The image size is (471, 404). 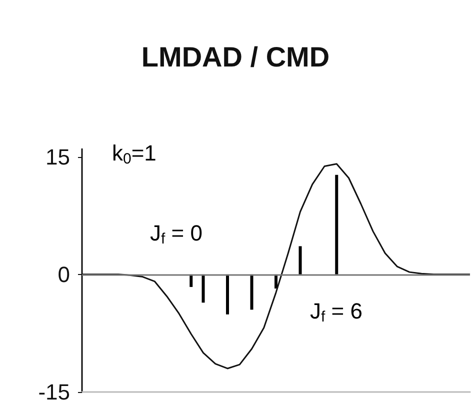 I want to click on chart-title: LMDAD / CMD, so click(x=235, y=57).